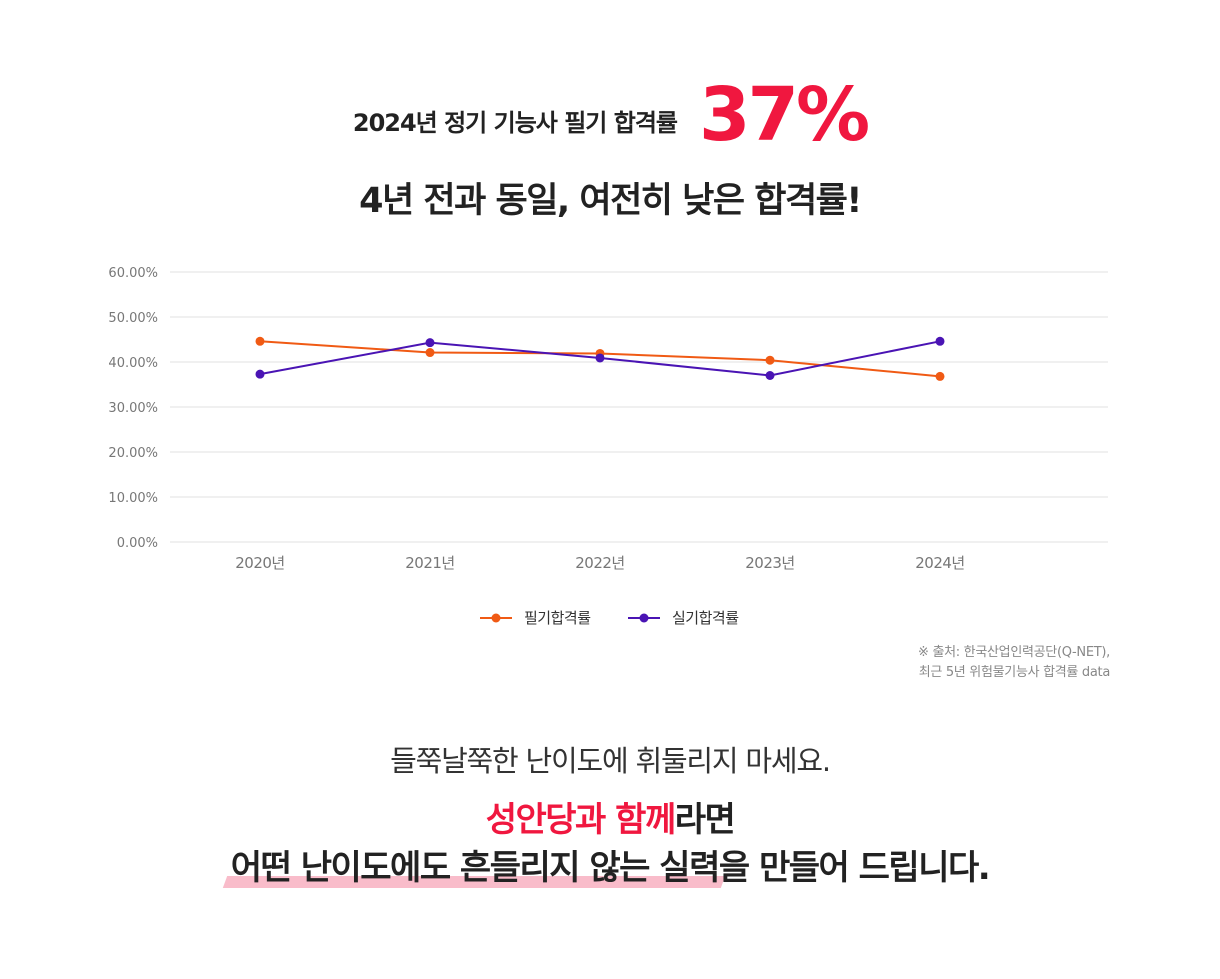  I want to click on y-tick-label: 60.00%, so click(133, 273).